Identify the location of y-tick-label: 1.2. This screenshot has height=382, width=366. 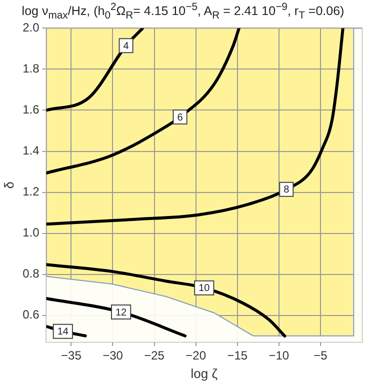
(31, 191).